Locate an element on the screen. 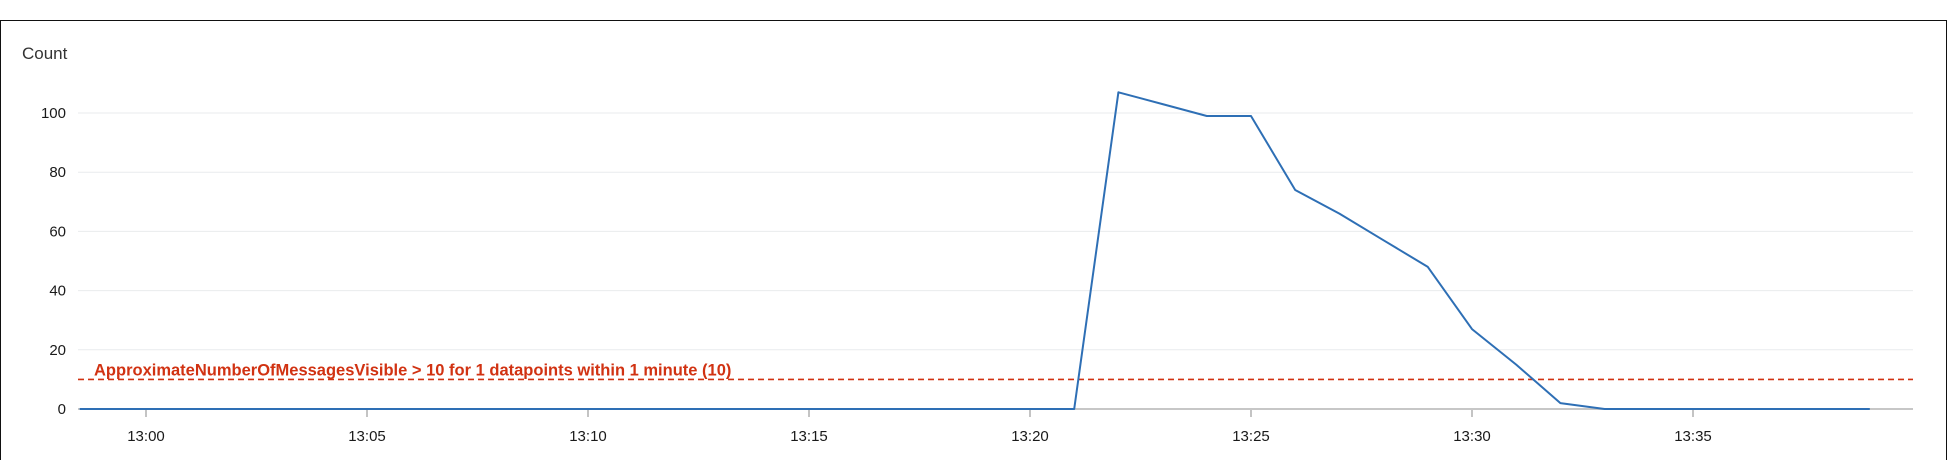 The image size is (1960, 460). y-tick-label: 100 is located at coordinates (53, 113).